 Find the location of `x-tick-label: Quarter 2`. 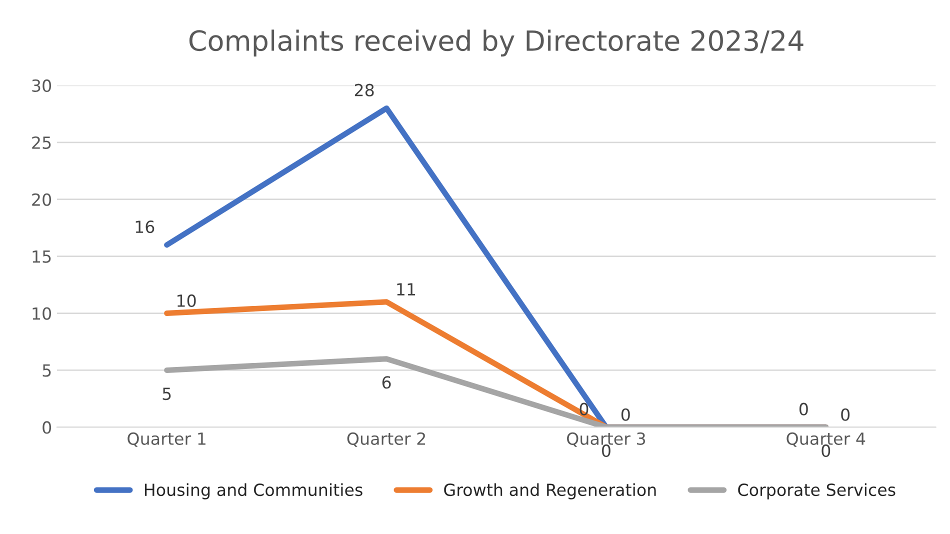

x-tick-label: Quarter 2 is located at coordinates (386, 439).